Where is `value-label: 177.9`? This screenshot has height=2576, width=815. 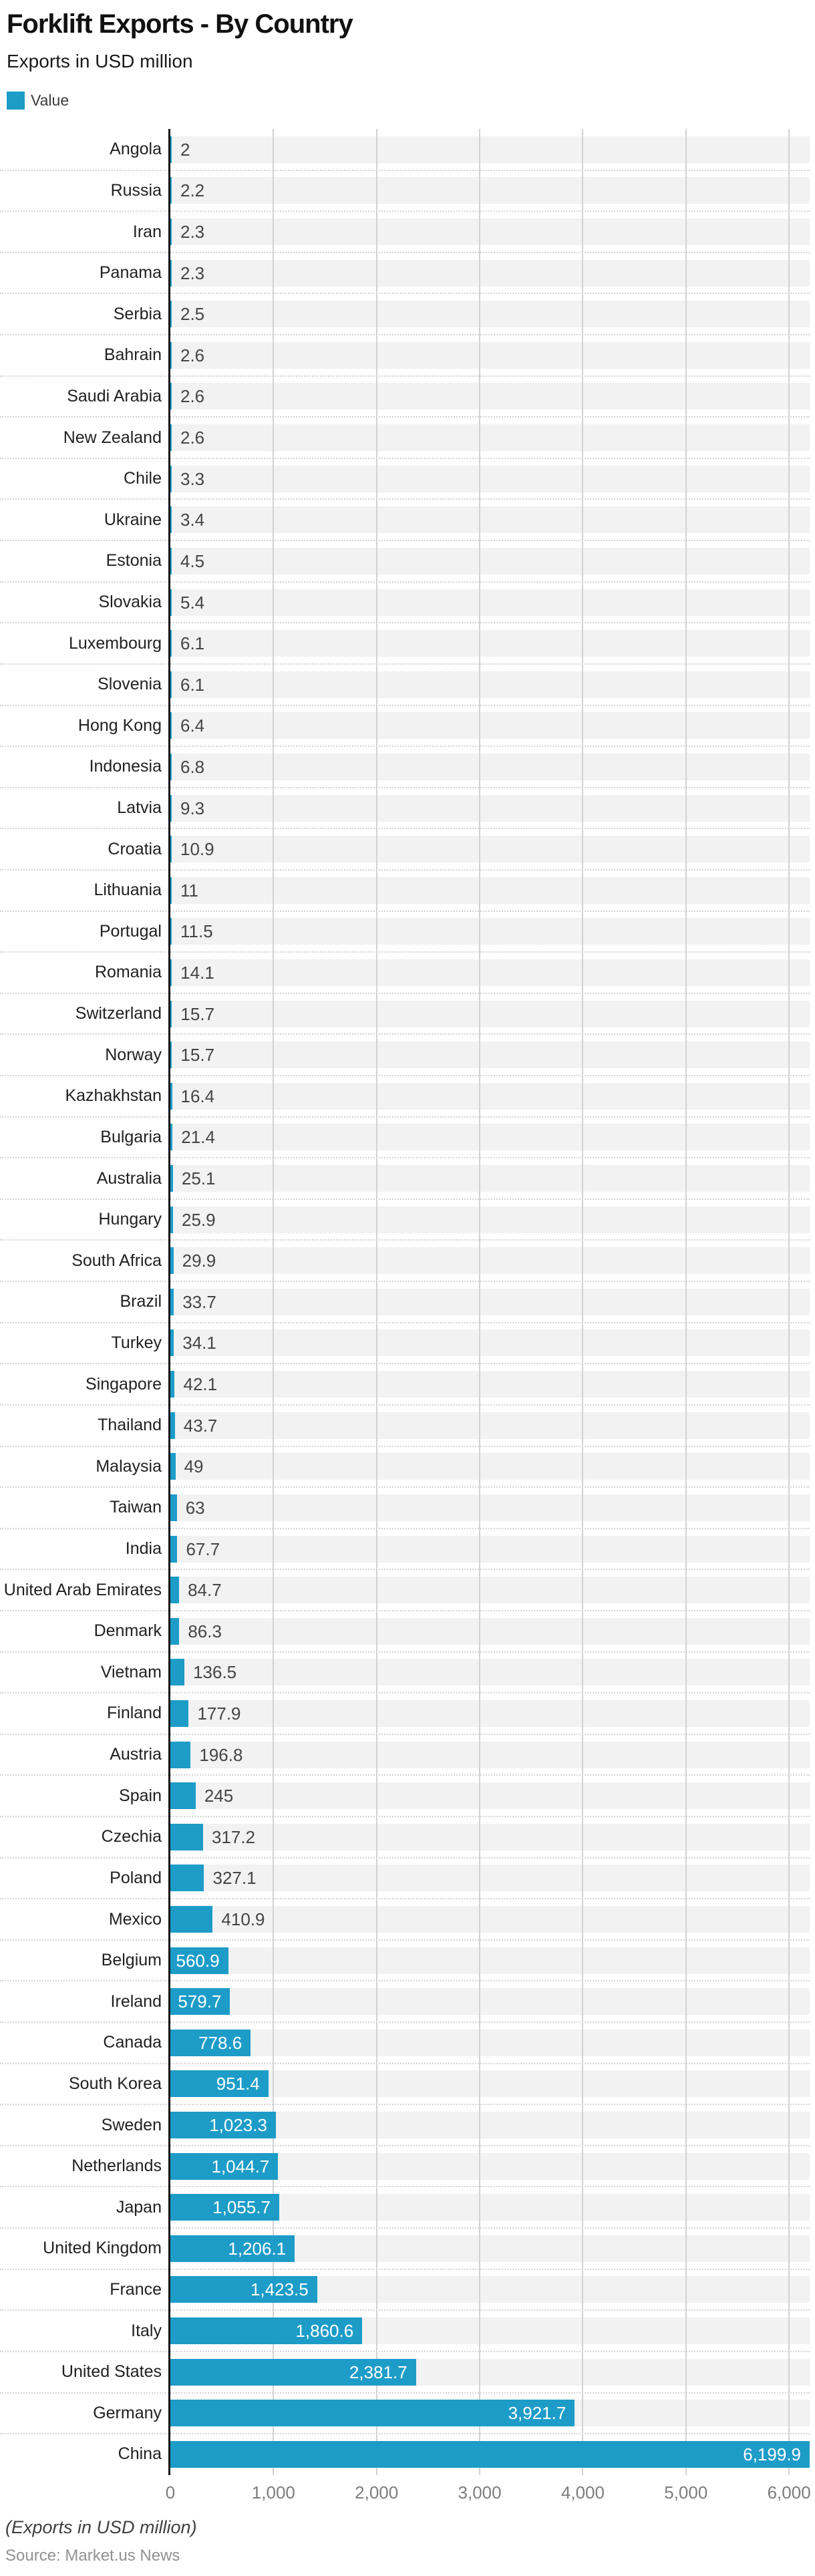 value-label: 177.9 is located at coordinates (219, 1713).